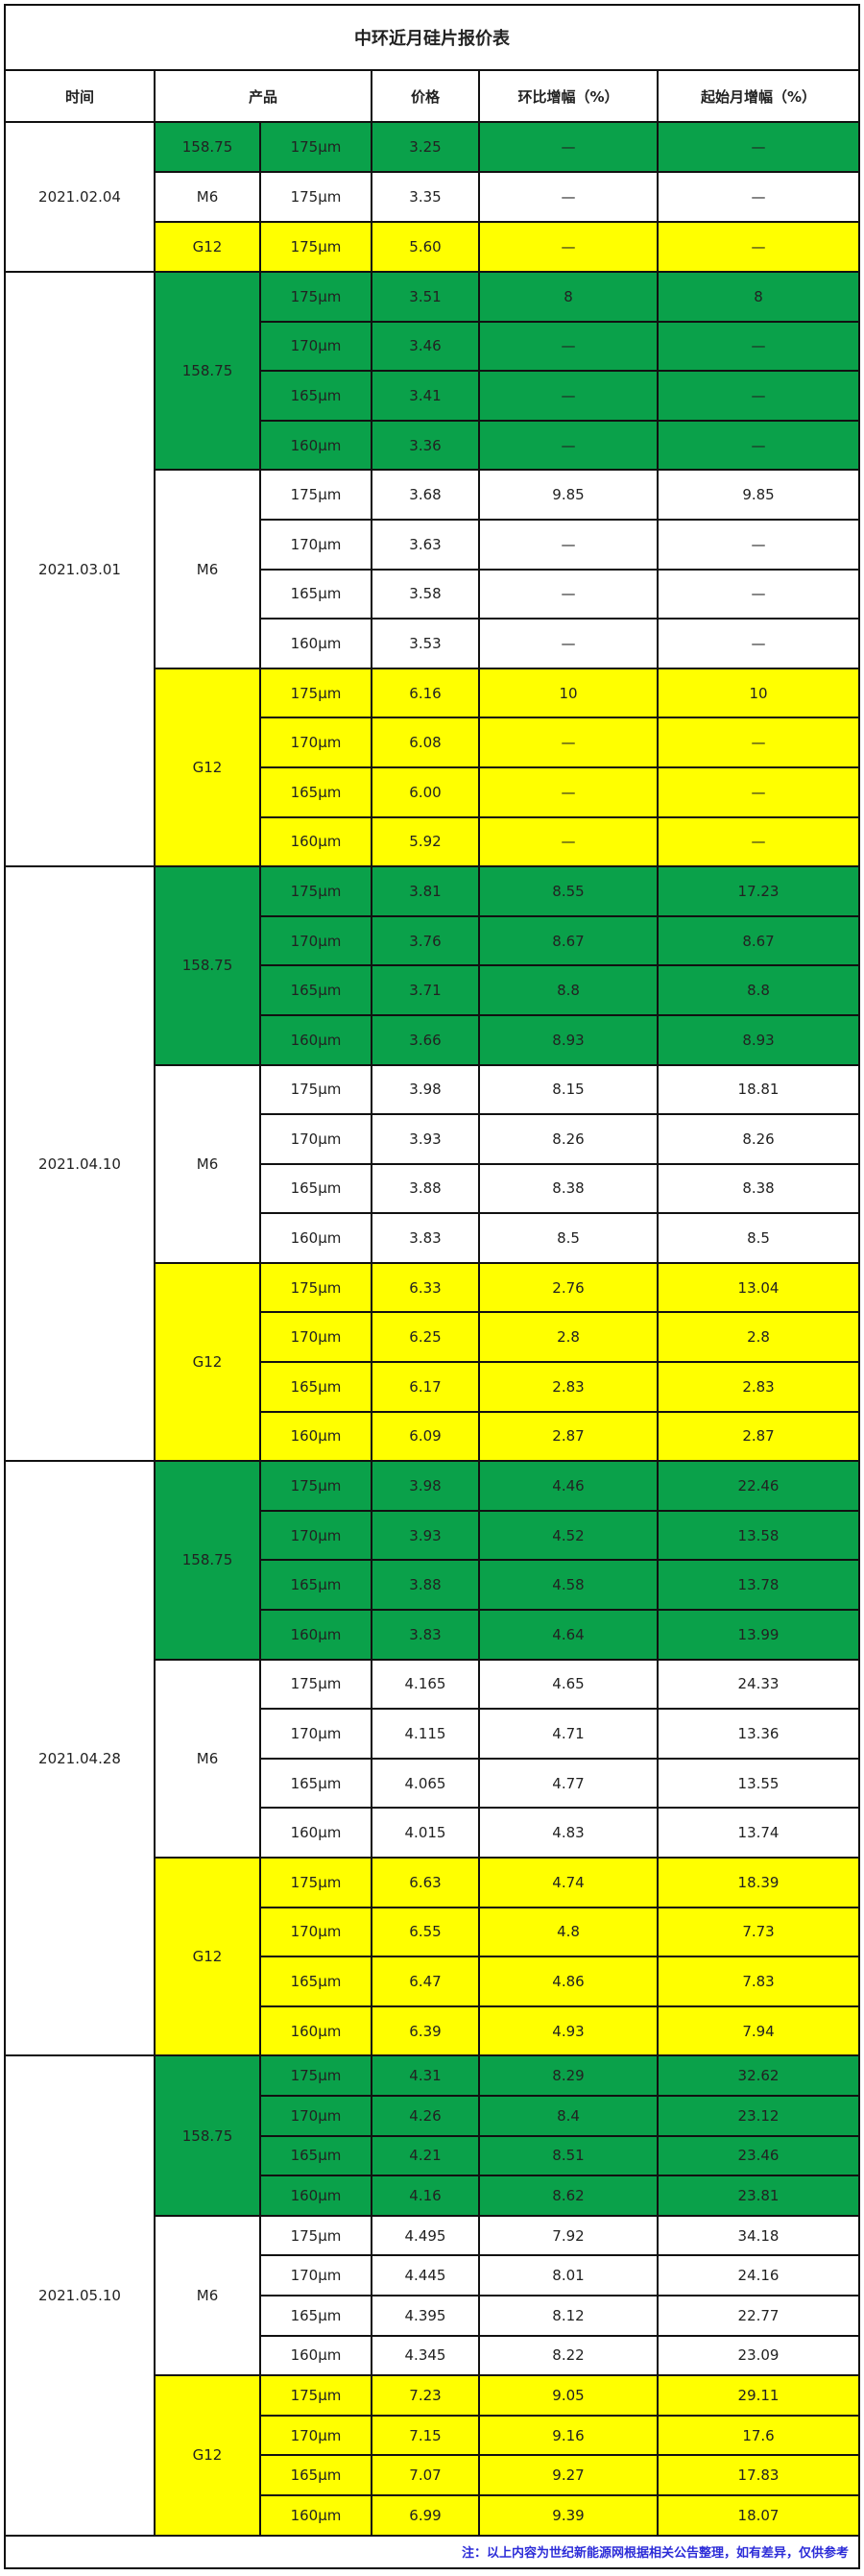  What do you see at coordinates (425, 1882) in the screenshot?
I see `price-cell: 6.63` at bounding box center [425, 1882].